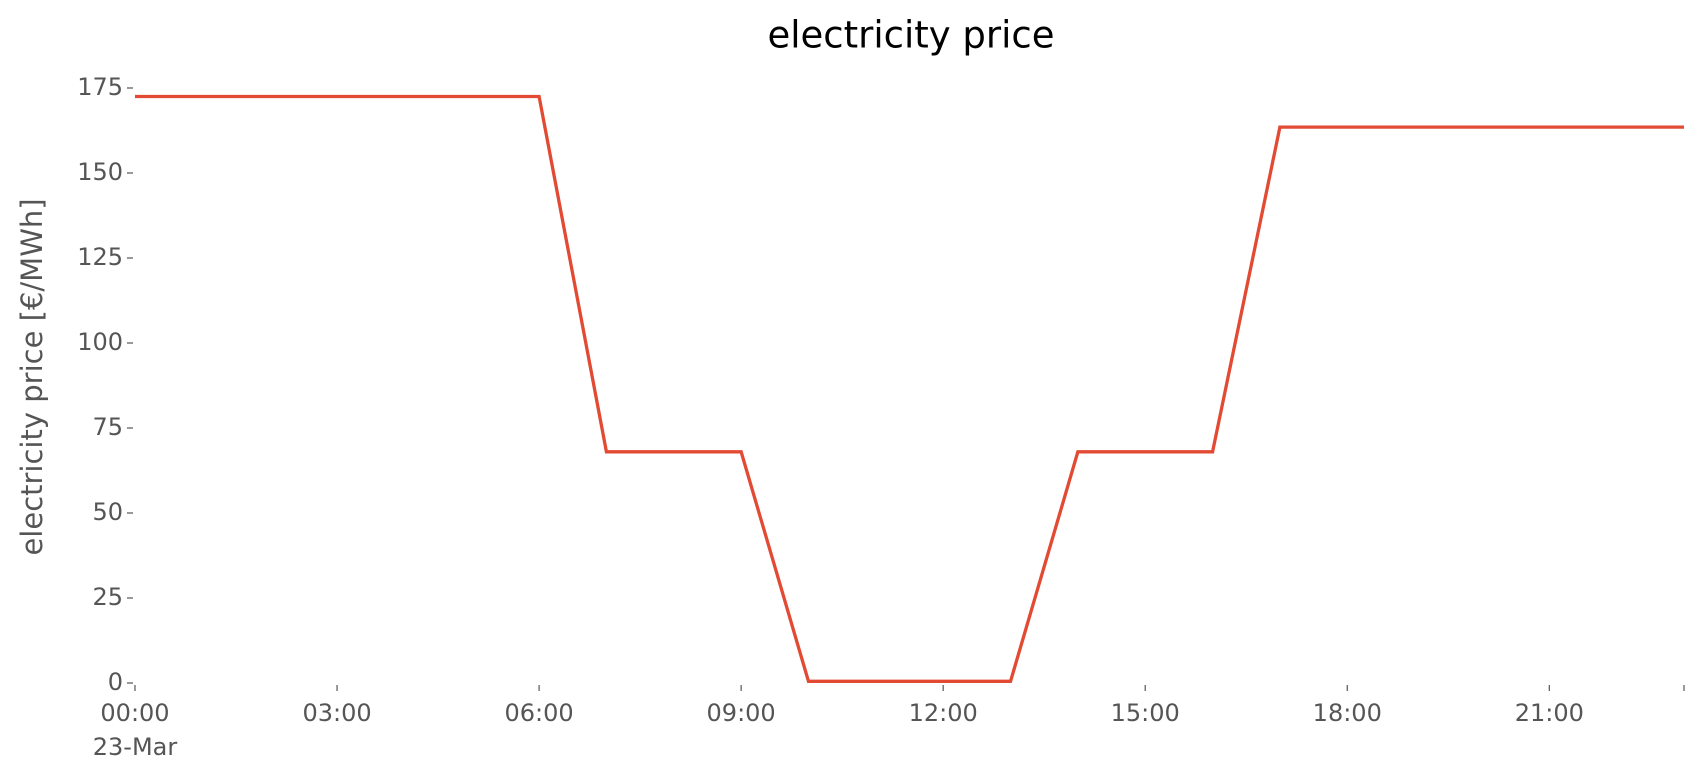 The image size is (1706, 783). I want to click on x-tick-label: 03:00, so click(336, 713).